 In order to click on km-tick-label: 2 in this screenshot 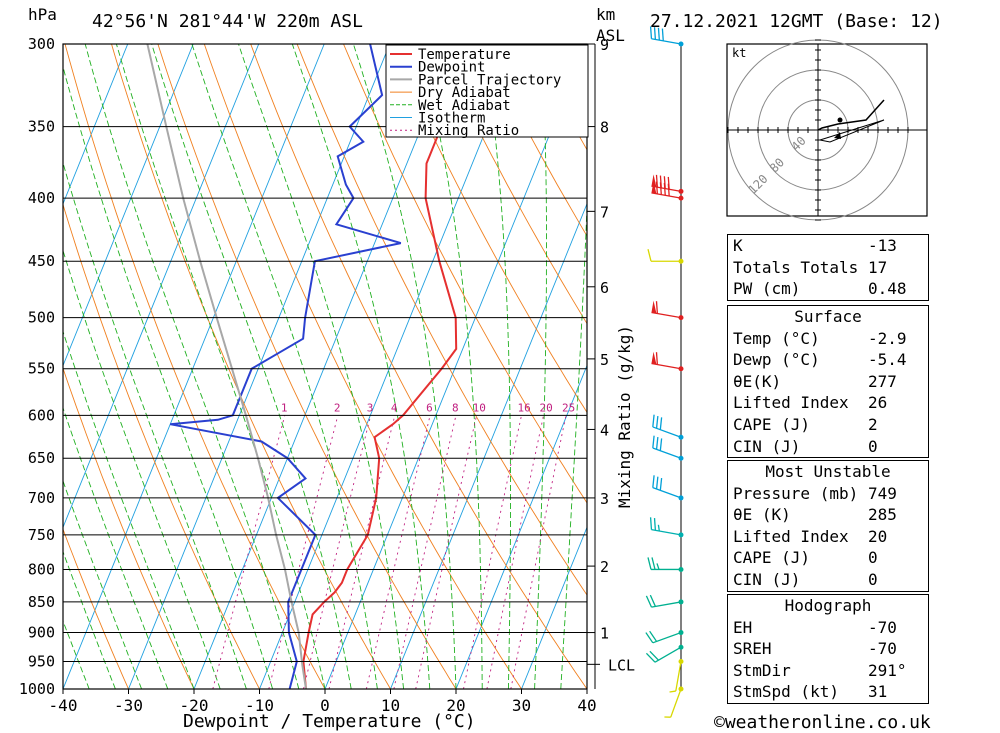, I will do `click(604, 567)`.